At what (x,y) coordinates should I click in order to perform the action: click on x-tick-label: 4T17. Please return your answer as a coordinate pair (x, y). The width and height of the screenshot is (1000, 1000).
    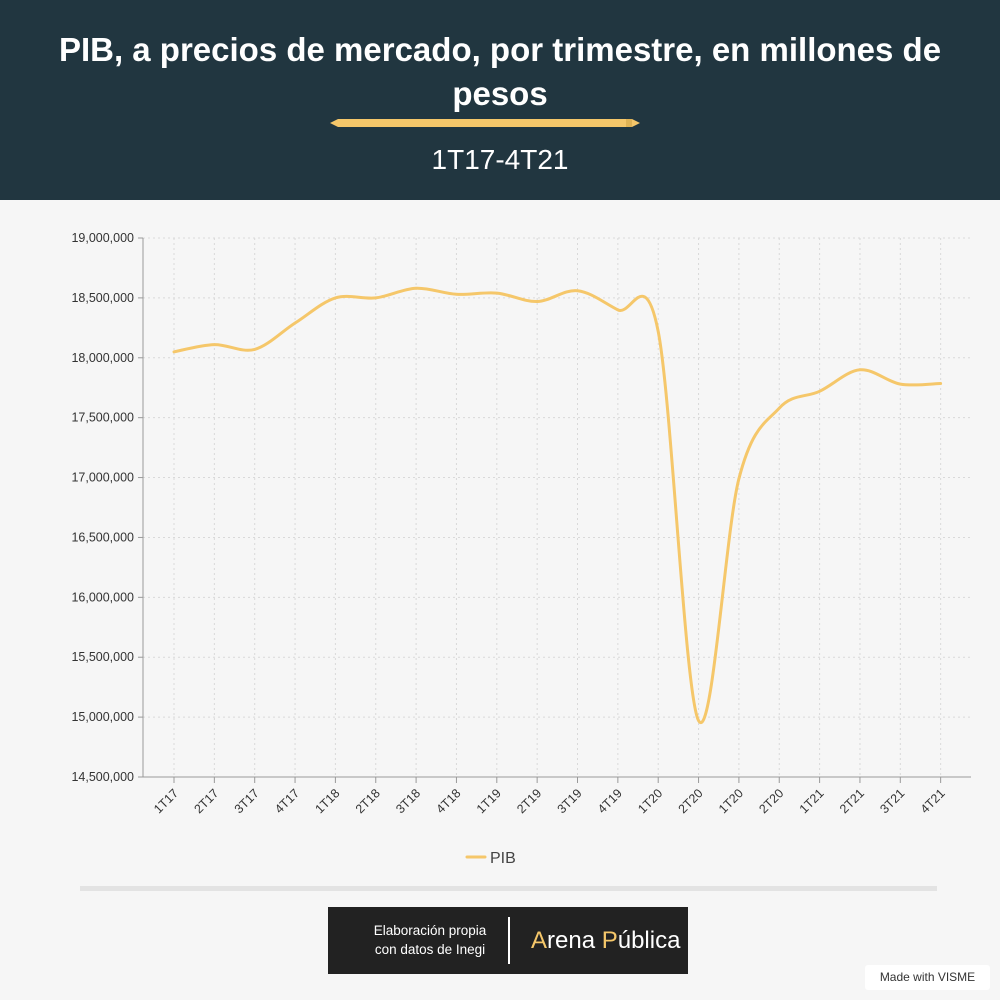
    Looking at the image, I should click on (287, 801).